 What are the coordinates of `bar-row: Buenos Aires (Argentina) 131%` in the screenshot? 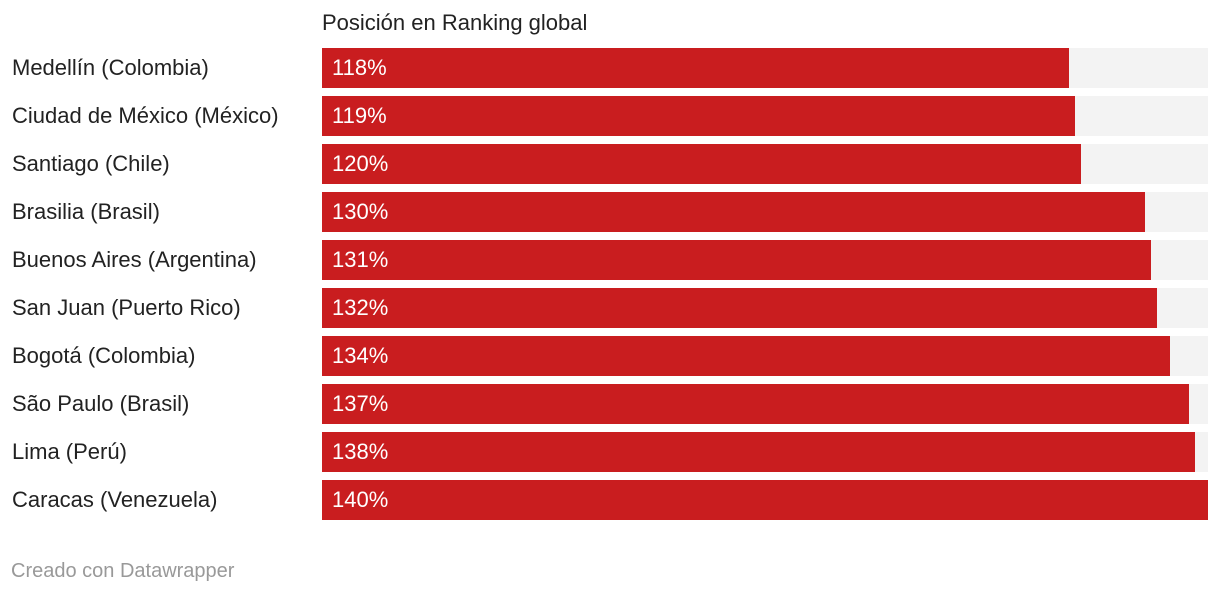 It's located at (610, 260).